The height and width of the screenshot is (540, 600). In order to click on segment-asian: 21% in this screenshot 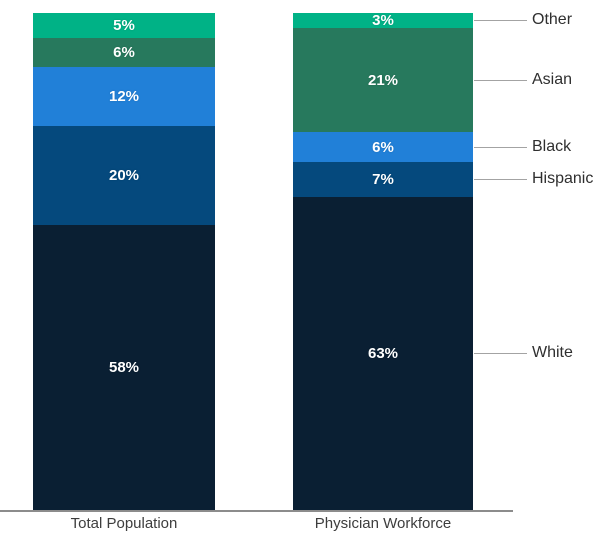, I will do `click(383, 80)`.